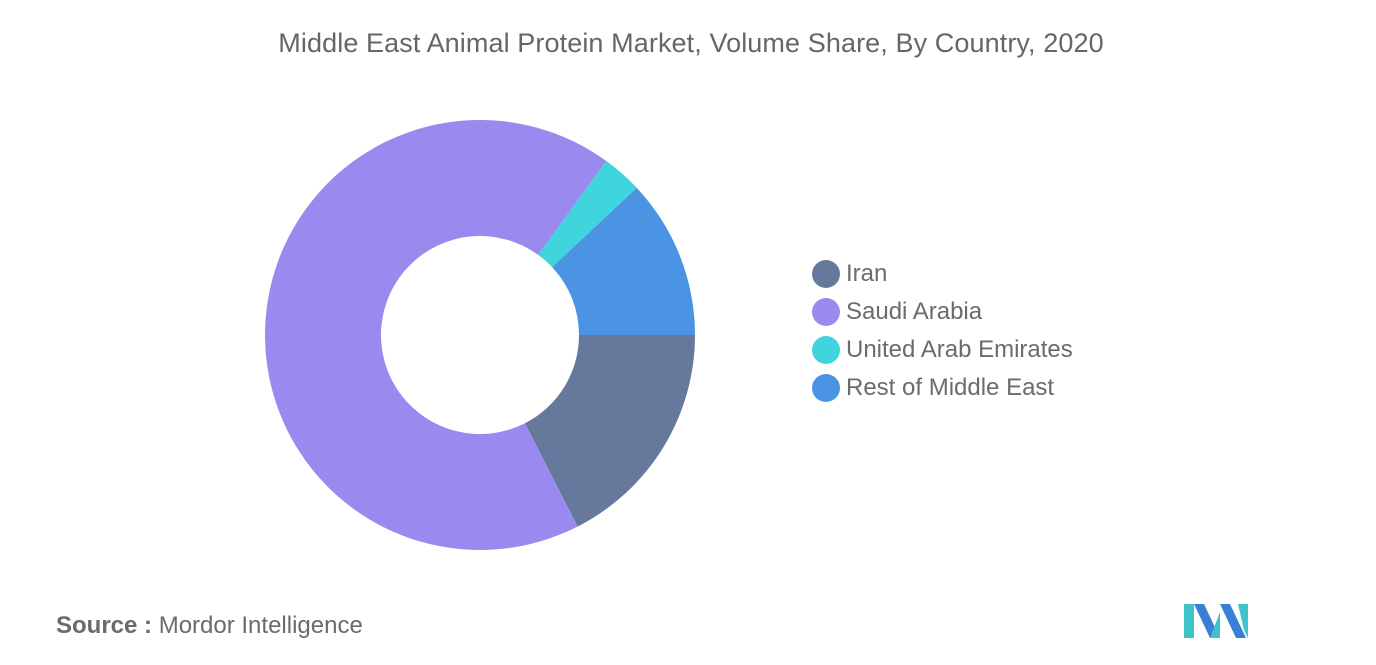 The image size is (1376, 665). I want to click on legend-label: United Arab Emirates, so click(959, 349).